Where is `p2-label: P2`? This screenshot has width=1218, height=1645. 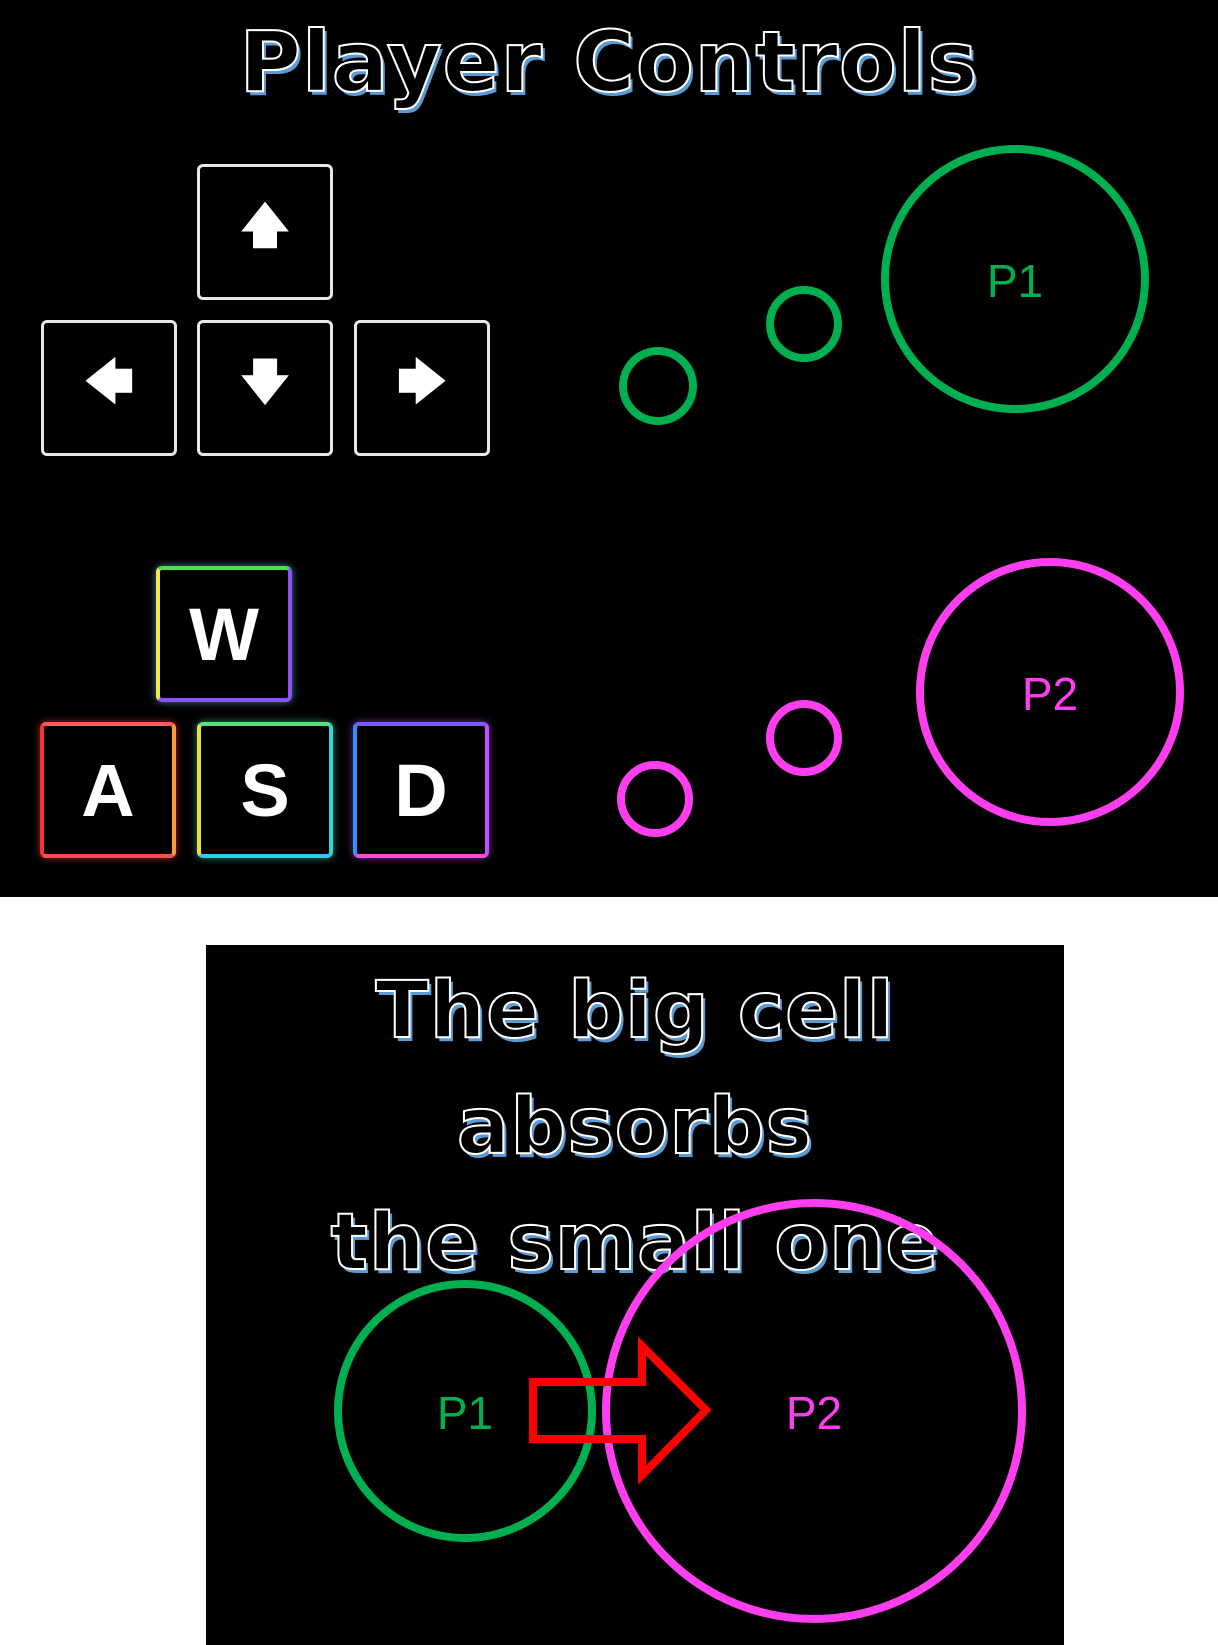 p2-label: P2 is located at coordinates (1050, 694).